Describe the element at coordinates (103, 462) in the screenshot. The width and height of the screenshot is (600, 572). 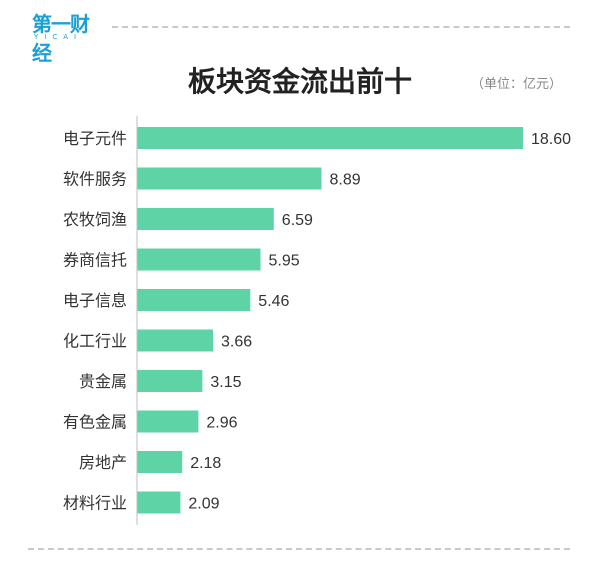
I see `category-label-8: 房地产` at that location.